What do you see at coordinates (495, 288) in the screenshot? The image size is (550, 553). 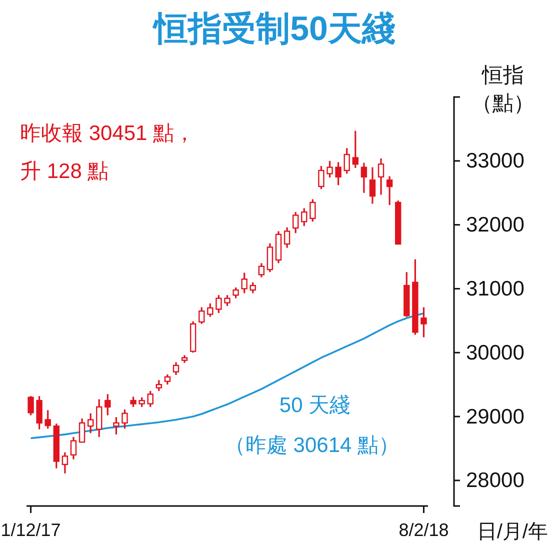 I see `y-tick-label: 31000` at bounding box center [495, 288].